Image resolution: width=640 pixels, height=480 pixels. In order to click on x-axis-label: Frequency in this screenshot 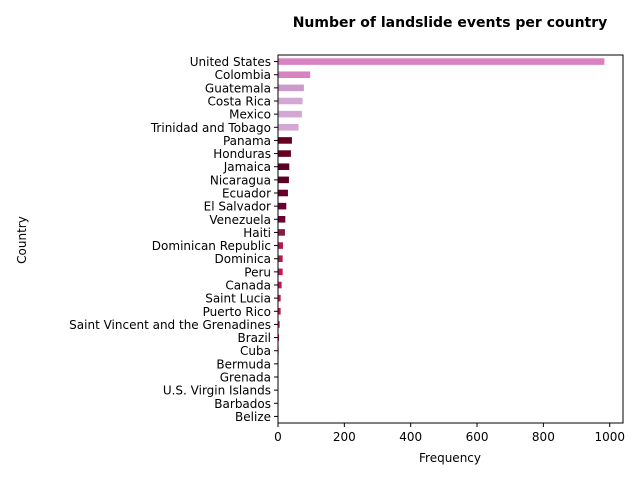, I will do `click(450, 458)`.